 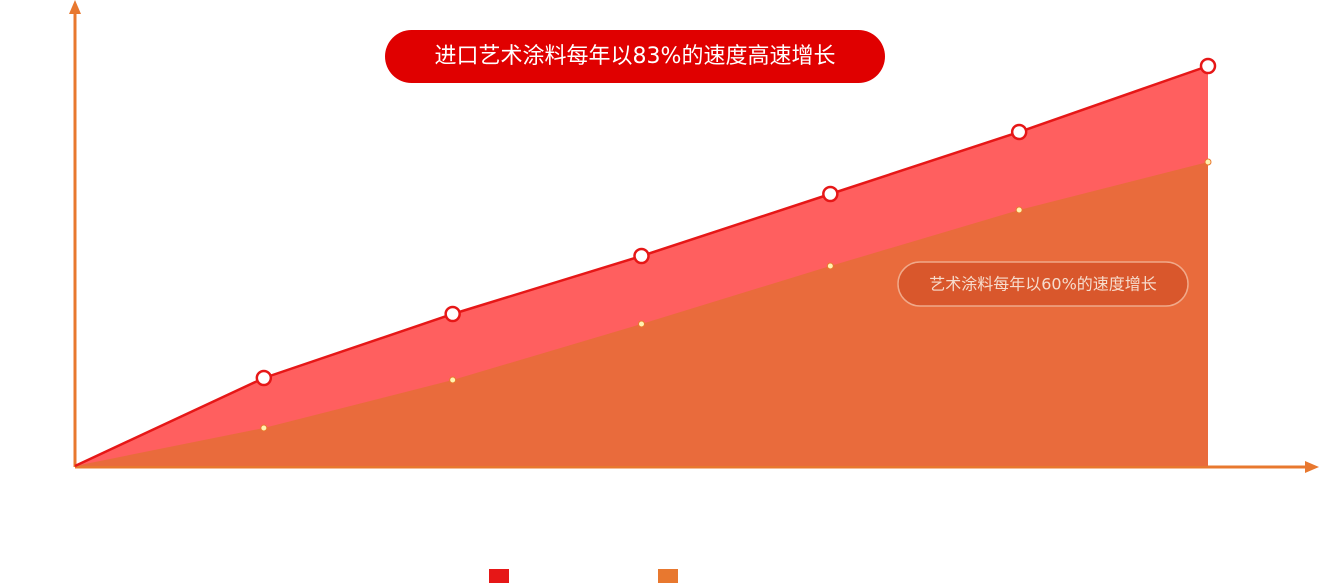 I want to click on chart-title: 进口艺术涂料每年以83%的速度高速增长, so click(x=635, y=56).